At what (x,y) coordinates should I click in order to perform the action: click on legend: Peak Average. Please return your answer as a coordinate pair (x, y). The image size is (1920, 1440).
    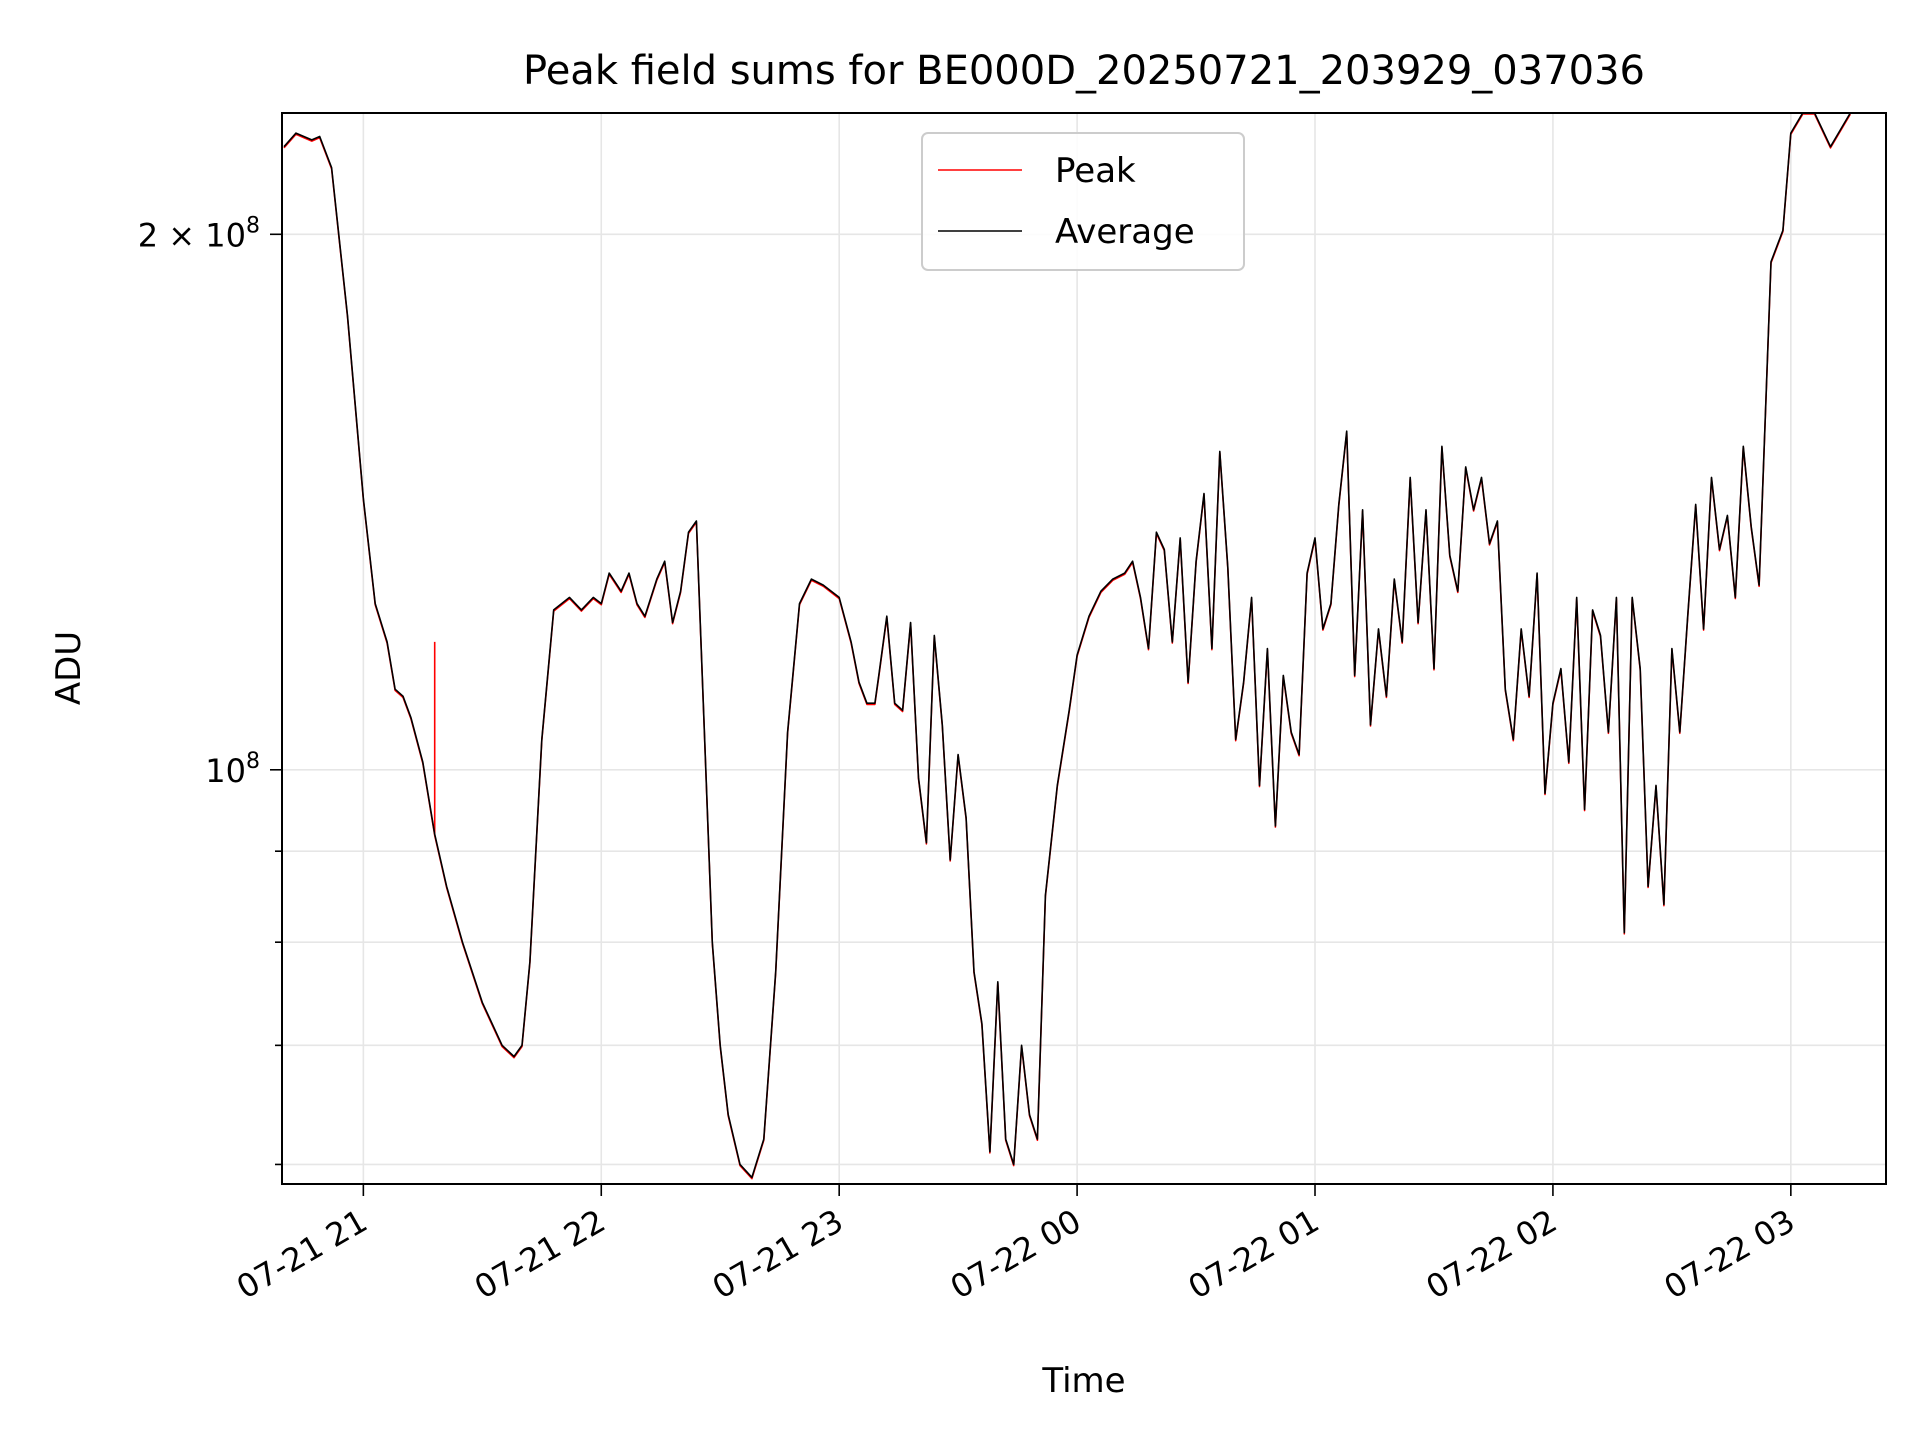
    Looking at the image, I should click on (1083, 201).